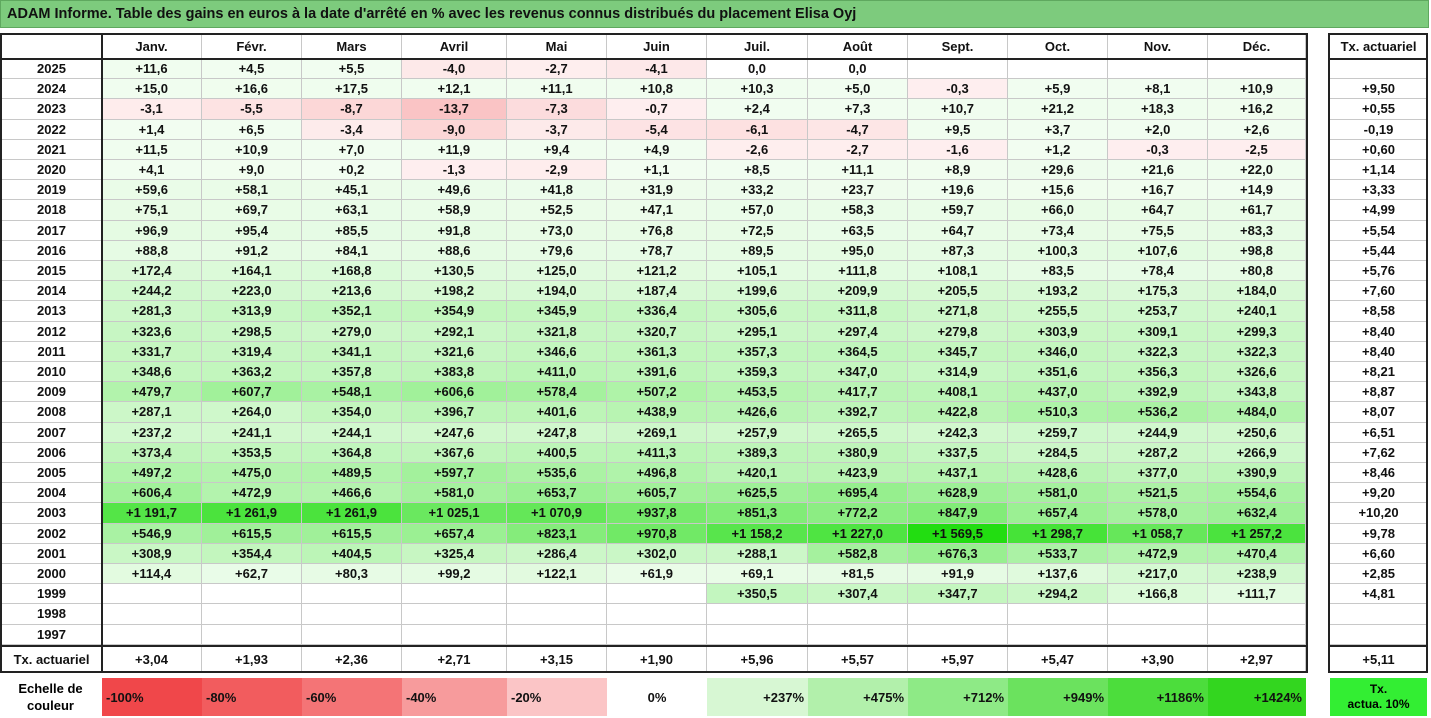 This screenshot has width=1431, height=718. I want to click on table-cell: +61,9, so click(657, 574).